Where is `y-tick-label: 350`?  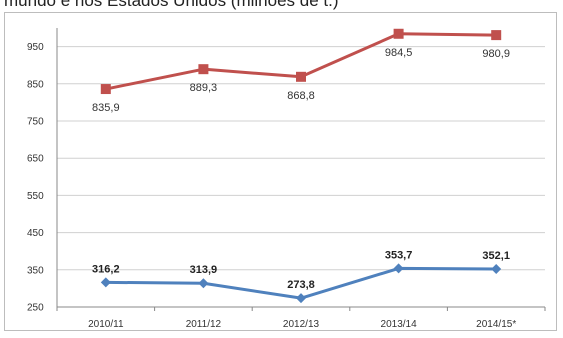
y-tick-label: 350 is located at coordinates (35, 270).